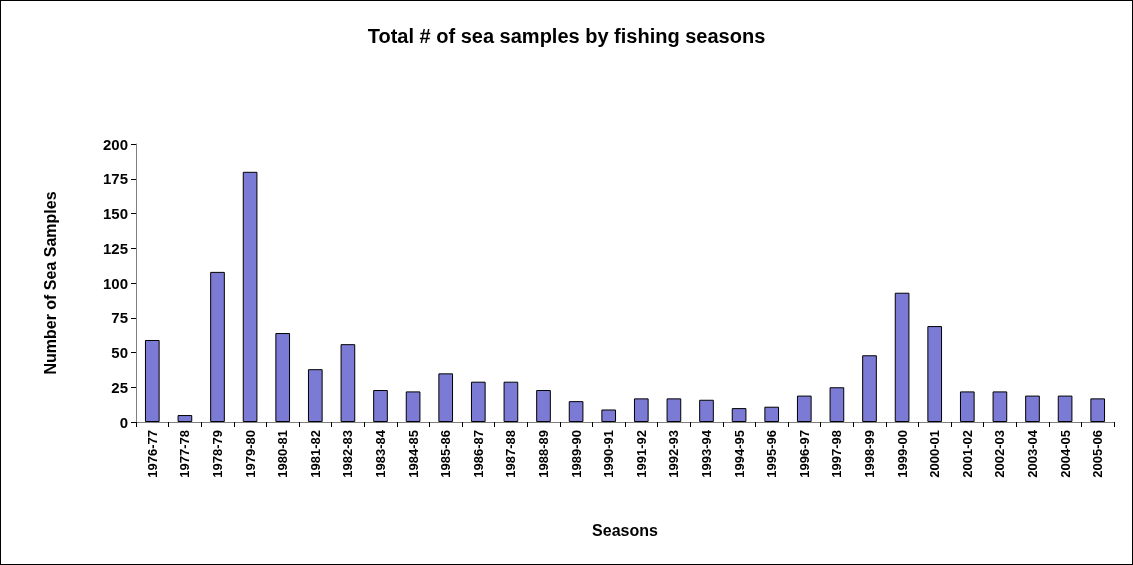 The image size is (1133, 565). I want to click on x-tick-label: 1990-91, so click(609, 454).